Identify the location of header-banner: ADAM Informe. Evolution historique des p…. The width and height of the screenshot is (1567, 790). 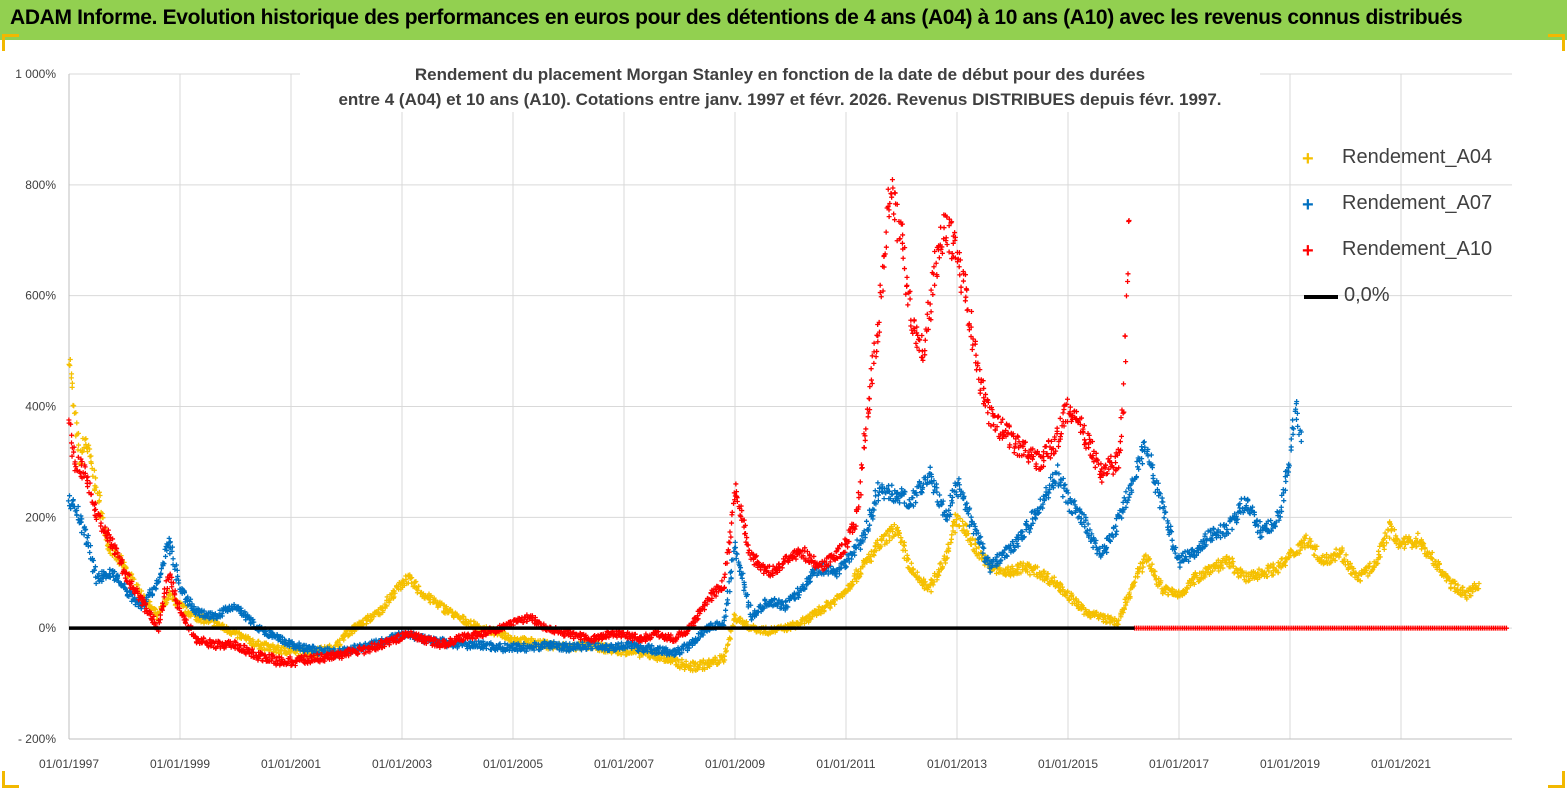
(783, 20).